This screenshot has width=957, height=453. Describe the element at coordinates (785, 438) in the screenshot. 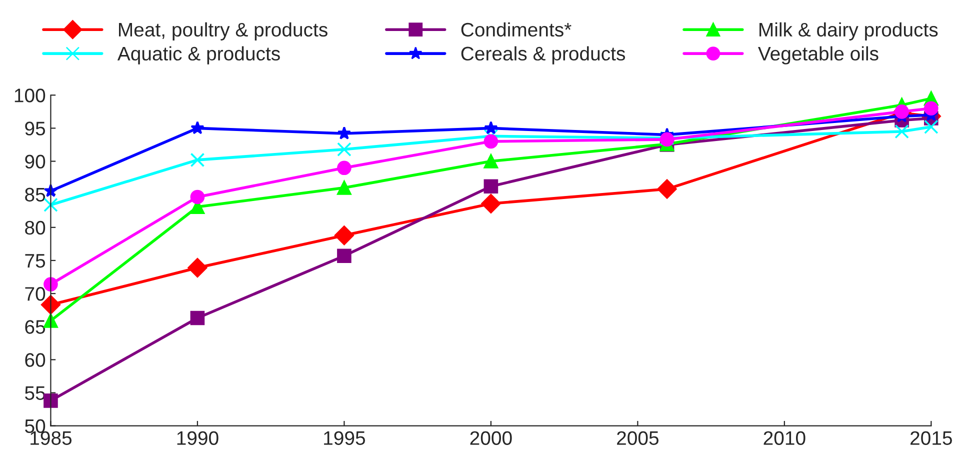

I see `x-tick-label: 2010` at that location.